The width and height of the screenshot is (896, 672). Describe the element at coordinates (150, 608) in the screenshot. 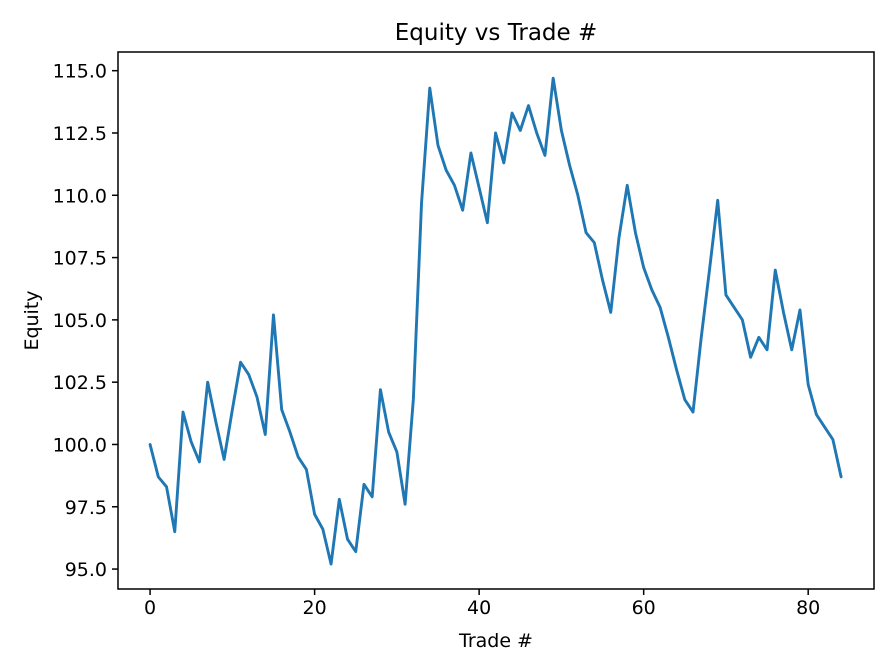

I see `x-tick-label: 0` at that location.